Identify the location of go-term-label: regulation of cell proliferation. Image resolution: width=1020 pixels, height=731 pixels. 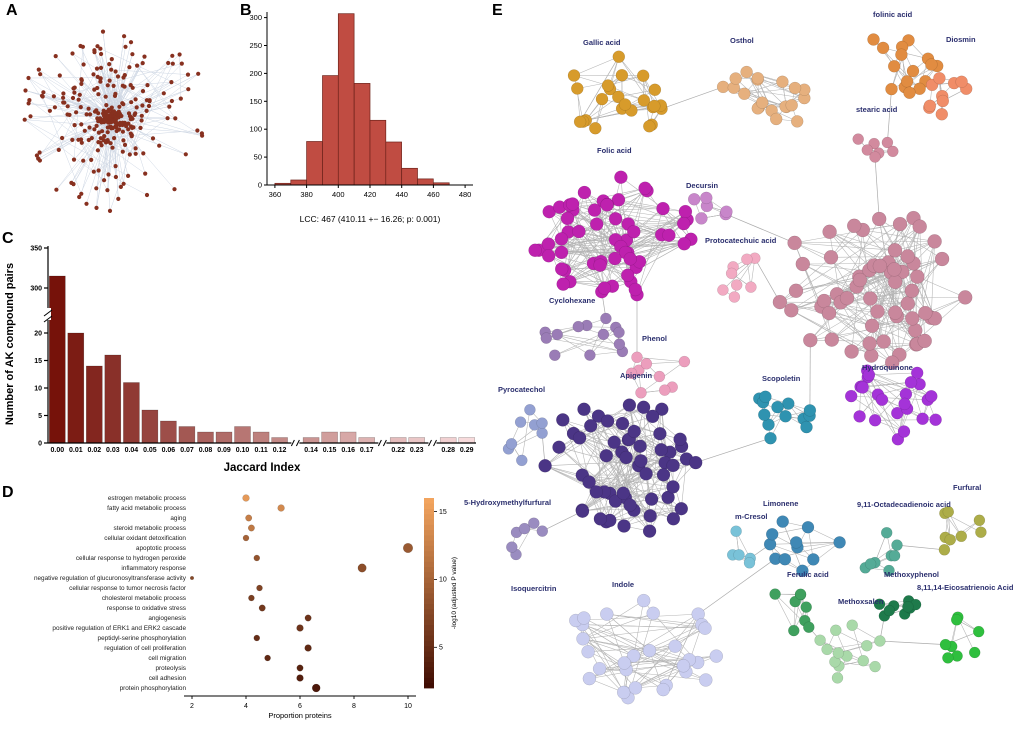
(145, 648).